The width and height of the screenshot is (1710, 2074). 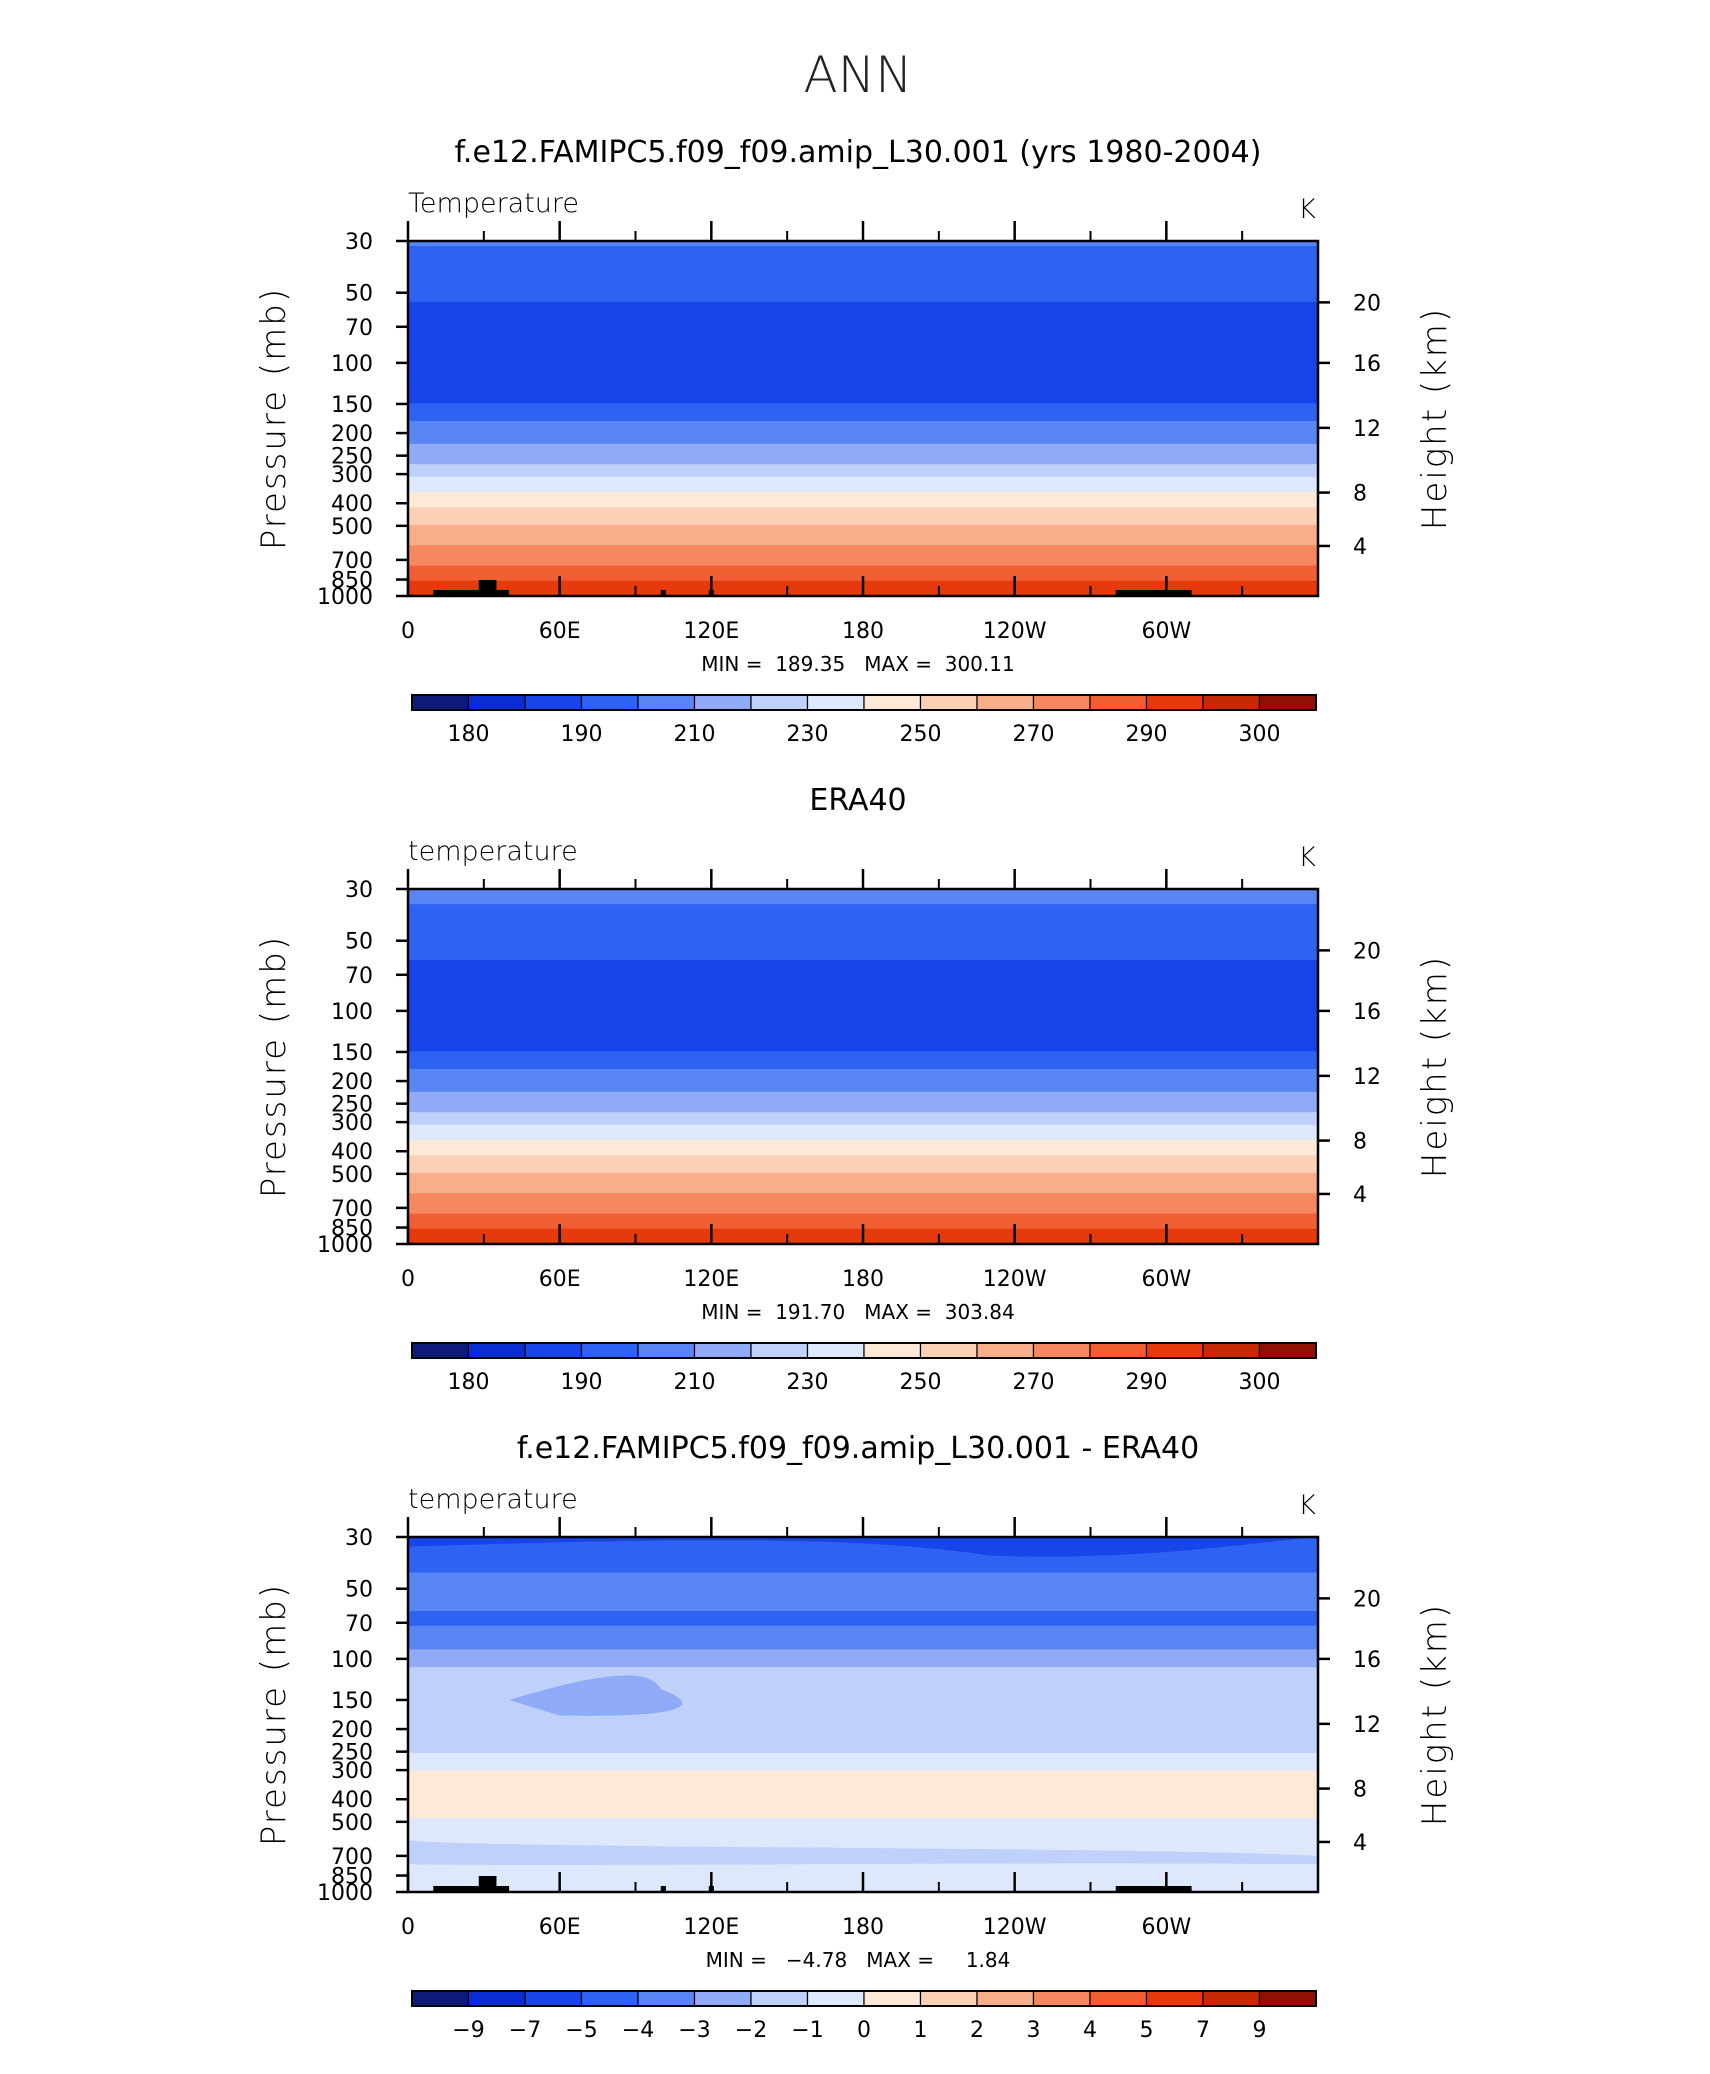 What do you see at coordinates (695, 734) in the screenshot?
I see `colorbar-label: 210` at bounding box center [695, 734].